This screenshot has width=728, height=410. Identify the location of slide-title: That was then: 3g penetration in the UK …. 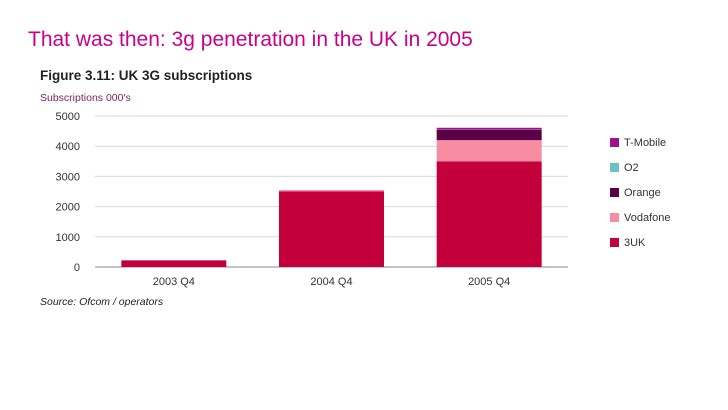
(250, 39).